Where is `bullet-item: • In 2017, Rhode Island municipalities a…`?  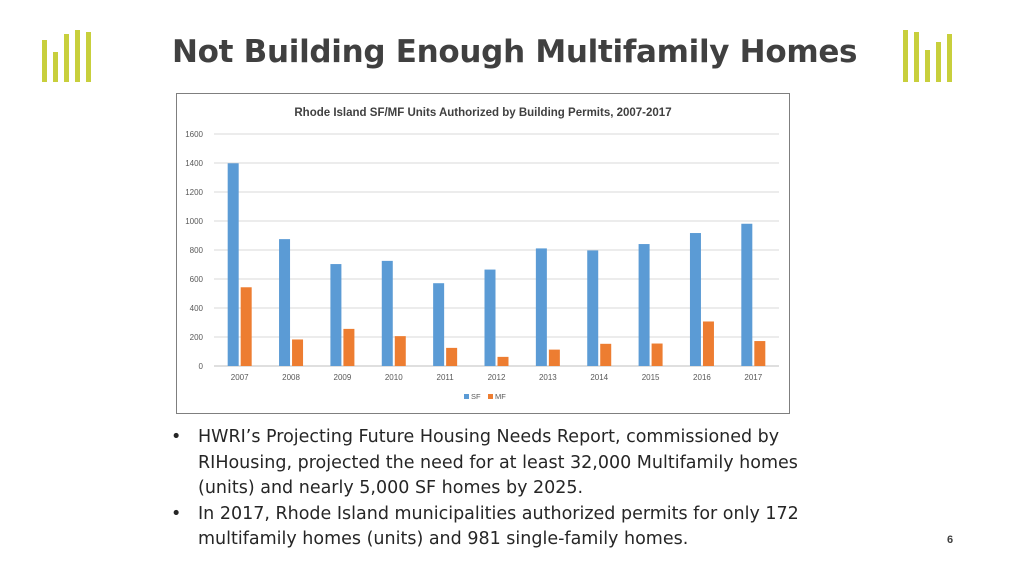
bullet-item: • In 2017, Rhode Island municipalities a… is located at coordinates (488, 527).